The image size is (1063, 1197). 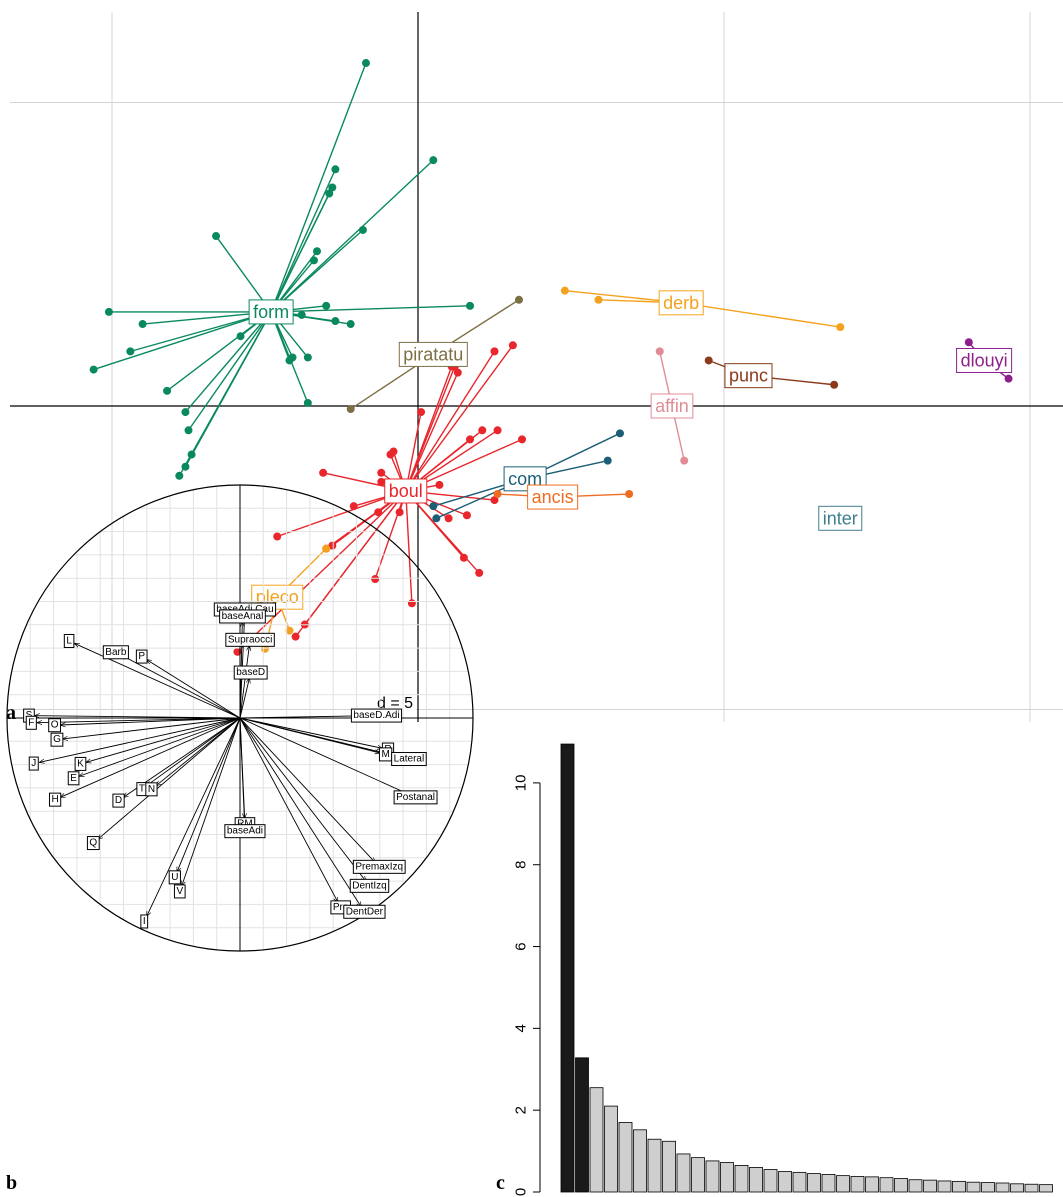 What do you see at coordinates (194, 751) in the screenshot?
I see `vector-arrow-T` at bounding box center [194, 751].